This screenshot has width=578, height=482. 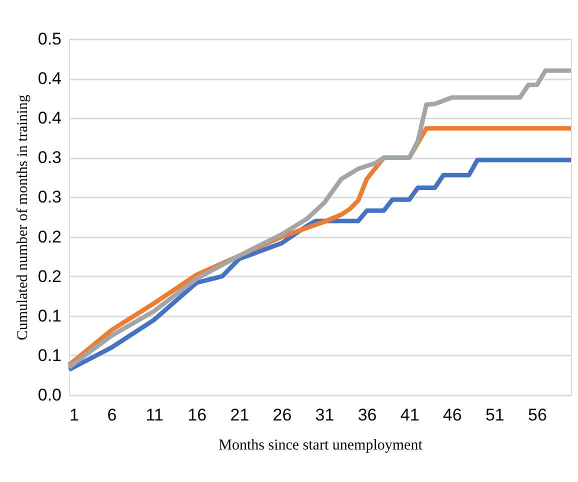 What do you see at coordinates (367, 415) in the screenshot?
I see `x-tick-label: 36` at bounding box center [367, 415].